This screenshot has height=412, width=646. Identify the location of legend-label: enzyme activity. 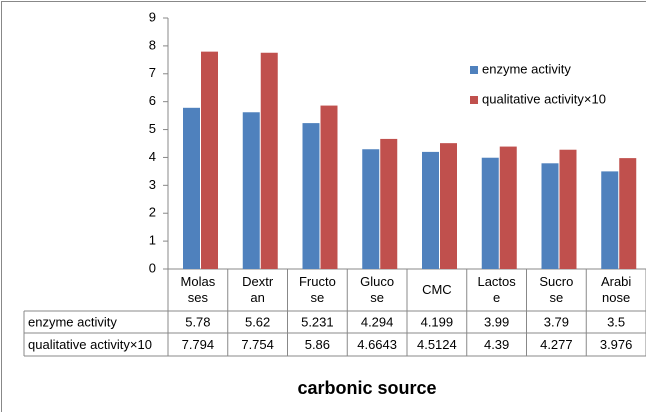
(526, 68).